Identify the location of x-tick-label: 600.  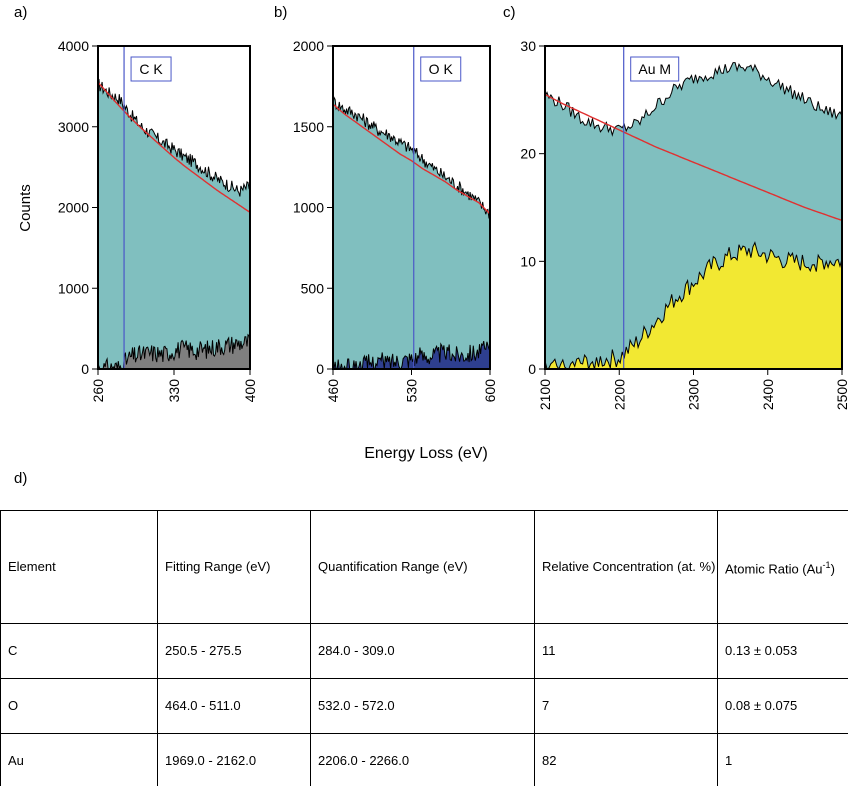
(490, 391).